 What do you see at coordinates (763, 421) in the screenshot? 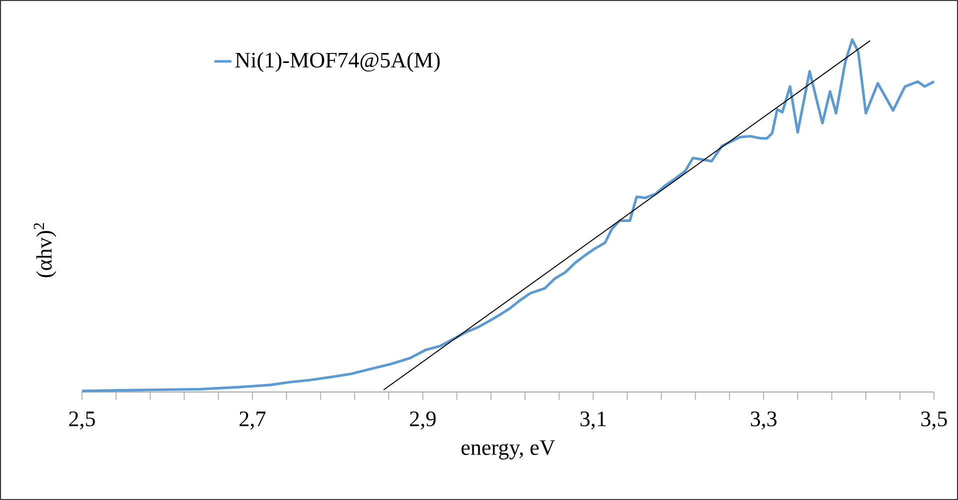
I see `x-tick-label: 3,3` at bounding box center [763, 421].